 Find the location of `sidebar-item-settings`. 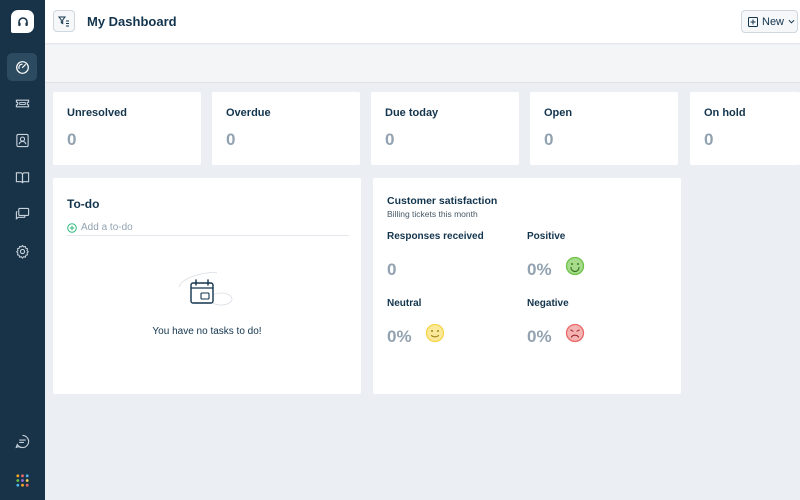

sidebar-item-settings is located at coordinates (22, 251).